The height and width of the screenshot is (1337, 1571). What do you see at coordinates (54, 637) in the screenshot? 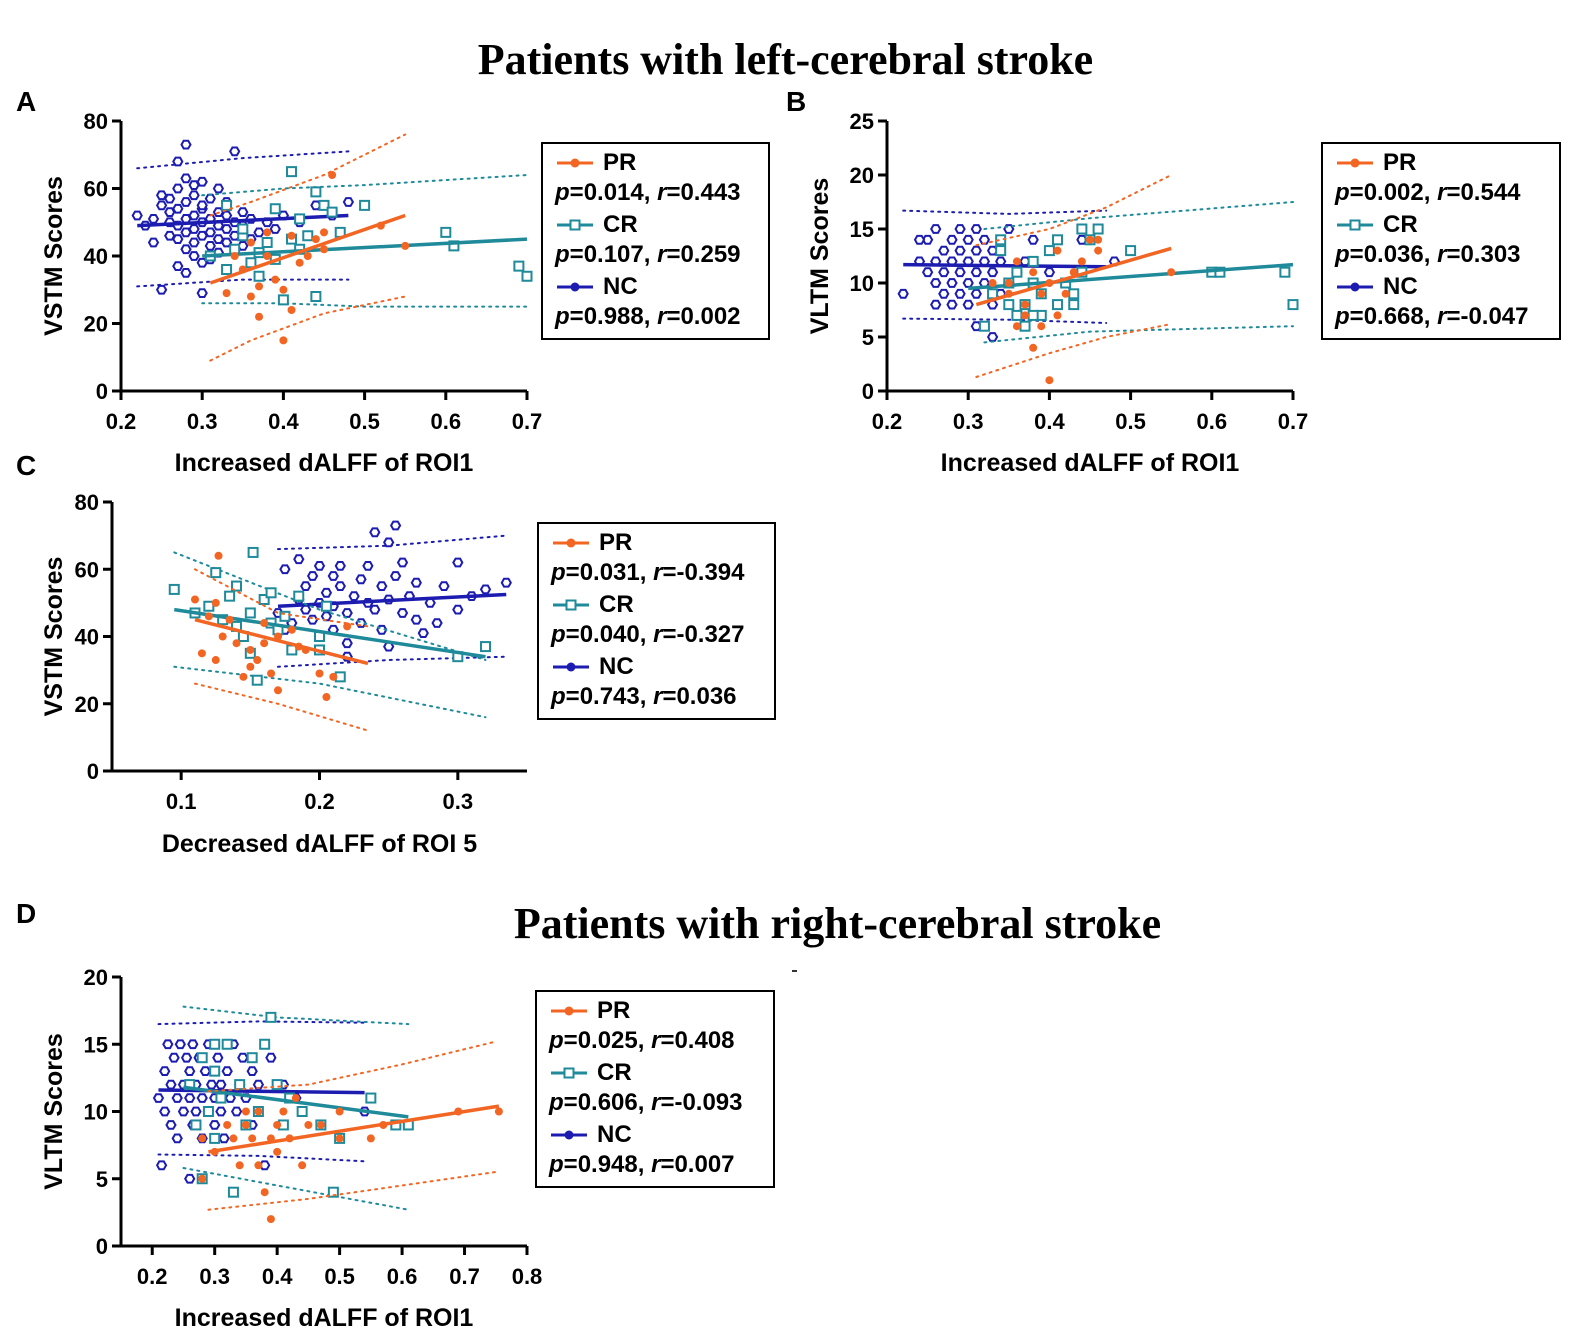
I see `y-axis-title-c: VSTM Scores` at bounding box center [54, 637].